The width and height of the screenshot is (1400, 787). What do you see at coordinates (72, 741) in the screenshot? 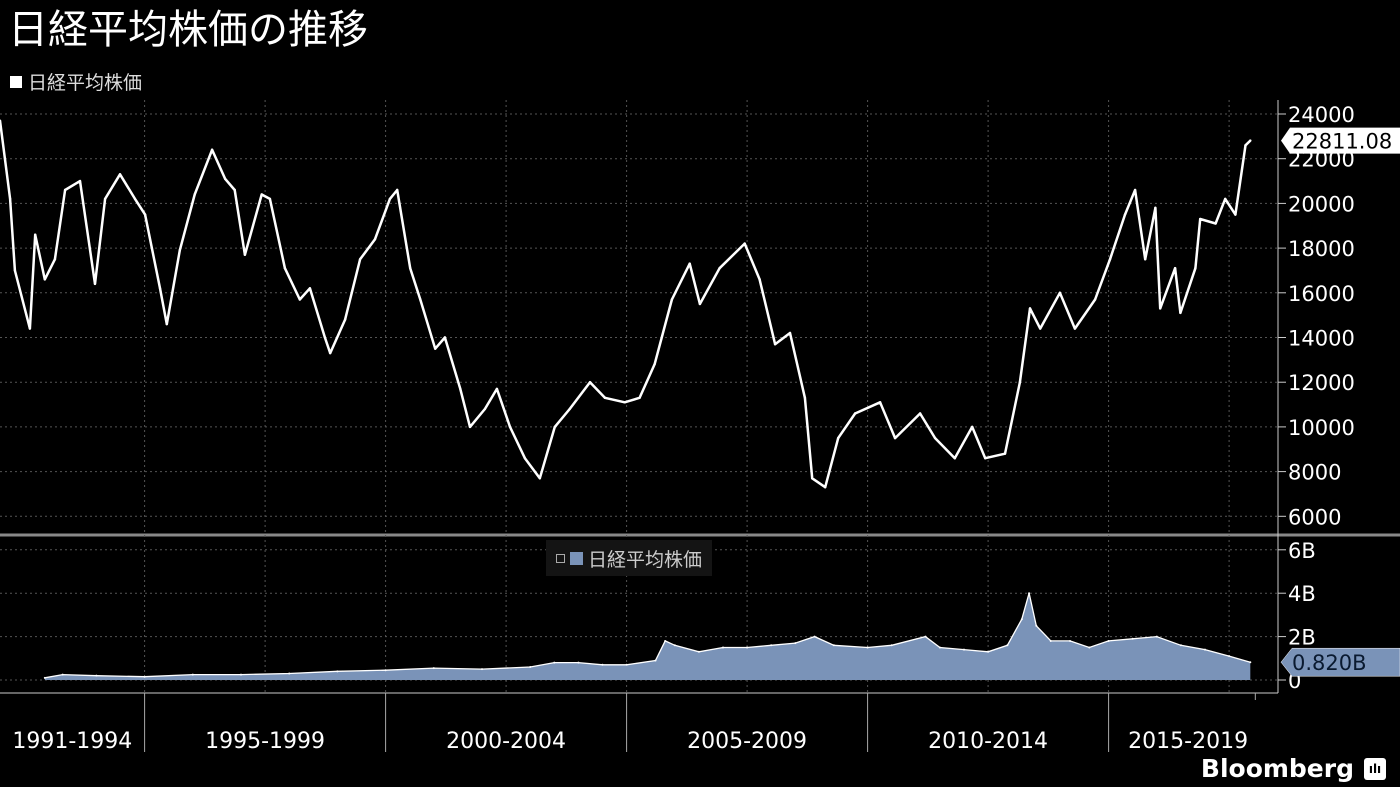
I see `x-tick-label: 1991-1994` at bounding box center [72, 741].